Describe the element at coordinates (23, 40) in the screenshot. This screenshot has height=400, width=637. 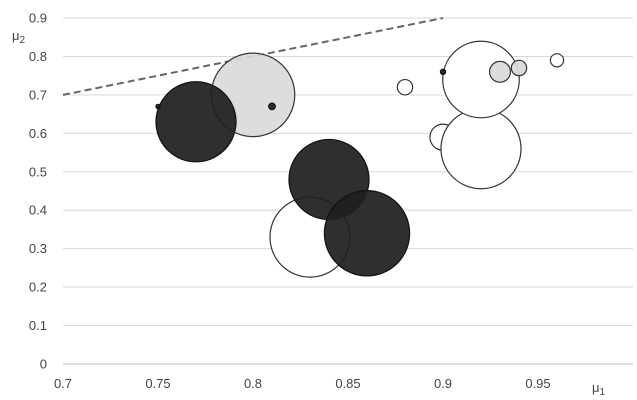
I see `y-axis-label-sub: 2` at that location.